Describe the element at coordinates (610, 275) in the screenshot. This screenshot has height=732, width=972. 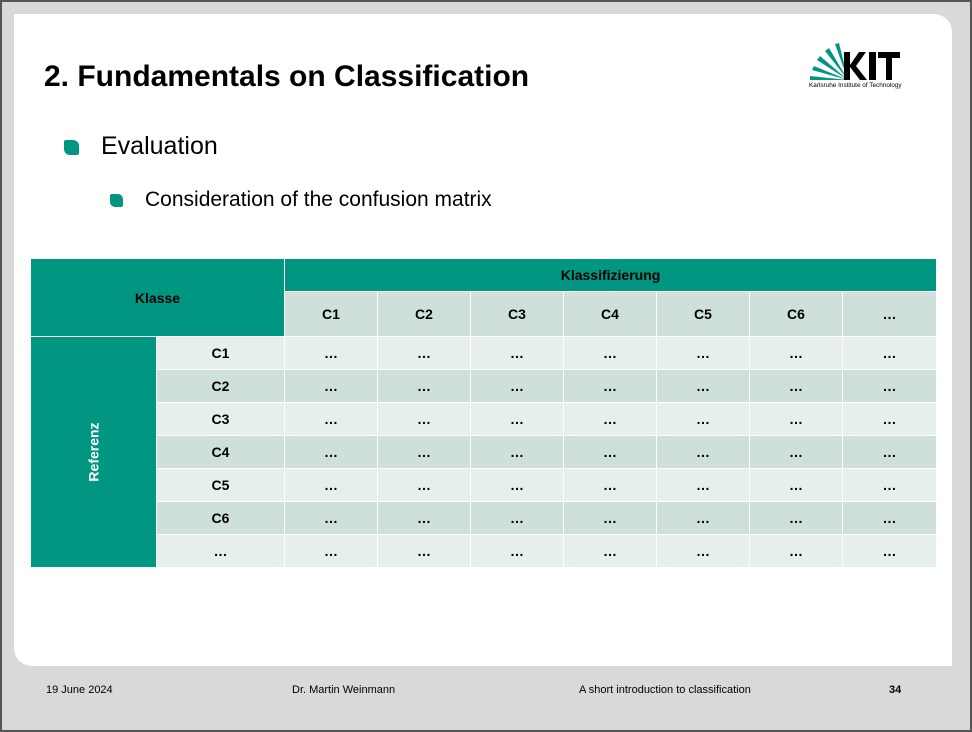
I see `matrix-top-header: Klassifizierung` at that location.